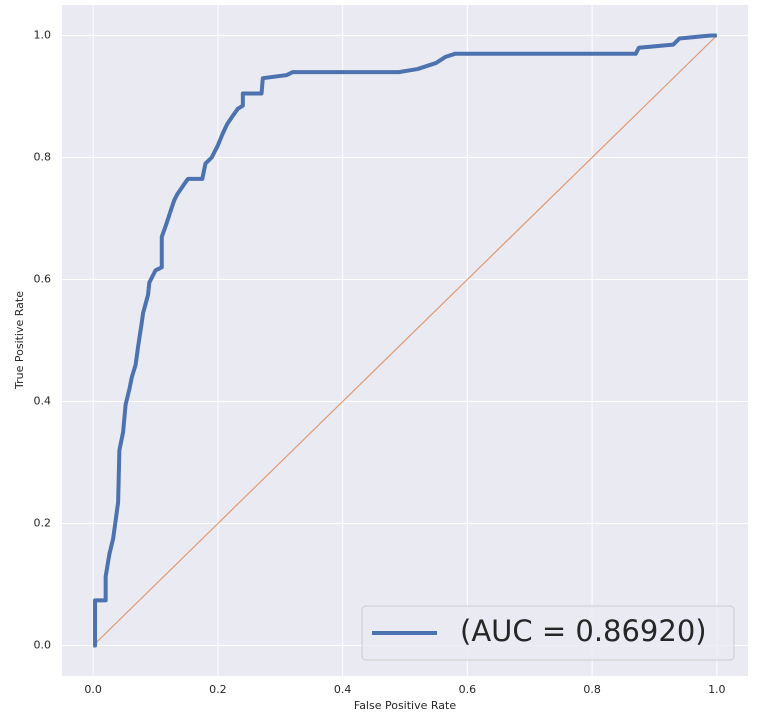 The height and width of the screenshot is (724, 758). Describe the element at coordinates (43, 157) in the screenshot. I see `y-tick-label: 0.8` at that location.